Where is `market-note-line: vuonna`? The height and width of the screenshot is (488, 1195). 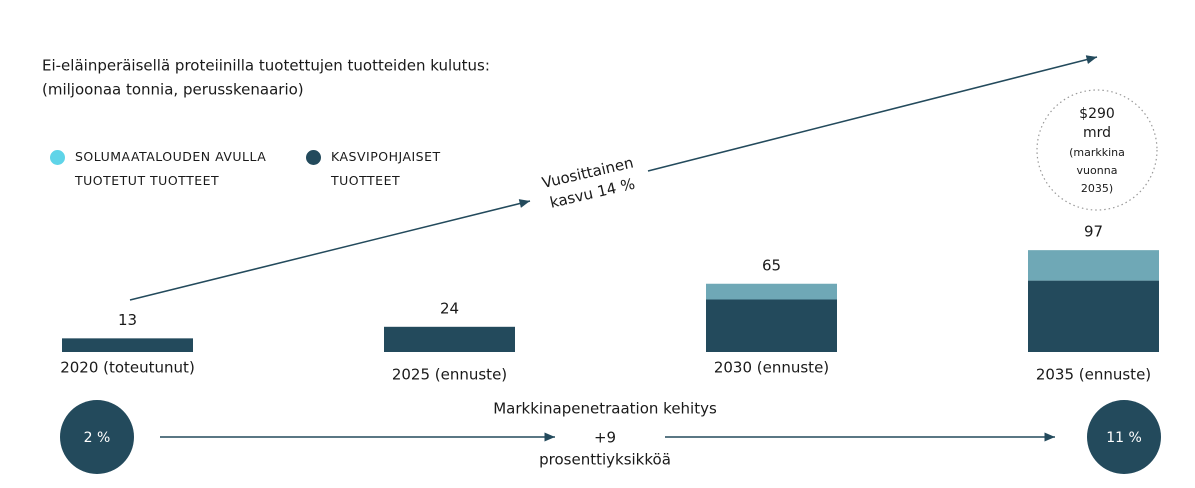
market-note-line: vuonna is located at coordinates (1097, 170).